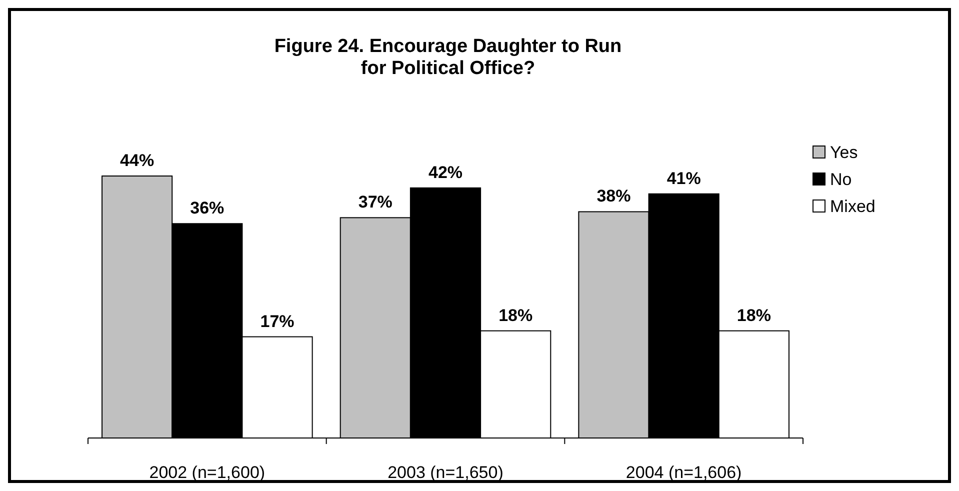 The height and width of the screenshot is (491, 959). What do you see at coordinates (445, 172) in the screenshot?
I see `data-label: 42%` at bounding box center [445, 172].